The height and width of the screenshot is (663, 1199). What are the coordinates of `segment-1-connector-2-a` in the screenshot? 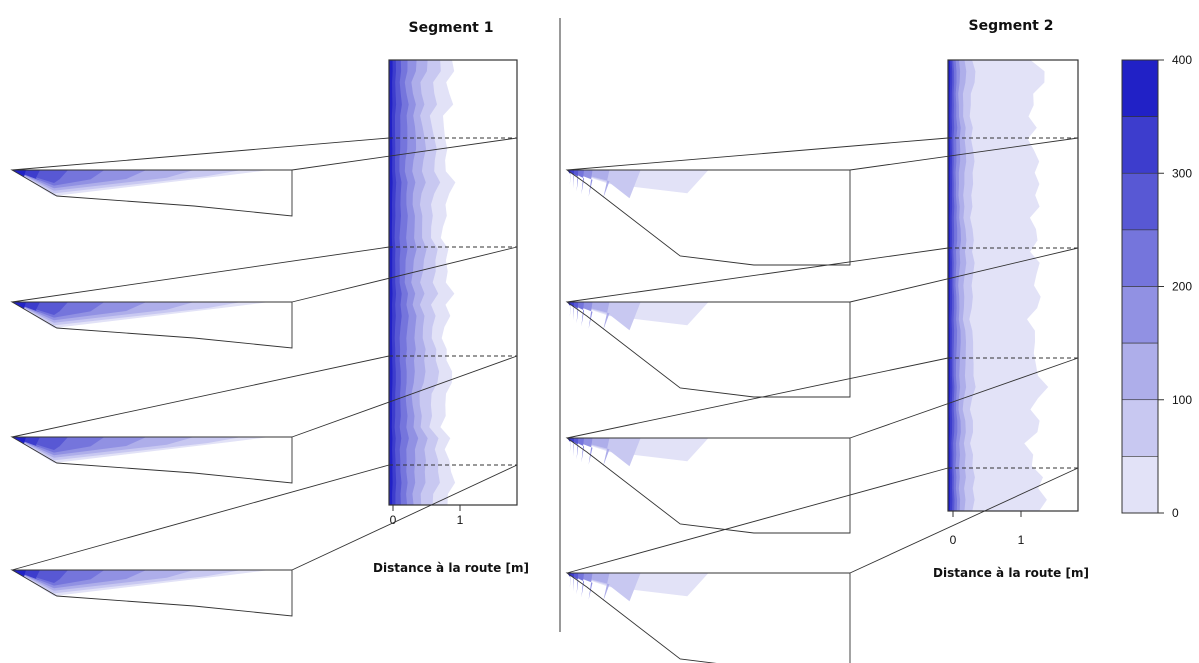 It's located at (200, 274).